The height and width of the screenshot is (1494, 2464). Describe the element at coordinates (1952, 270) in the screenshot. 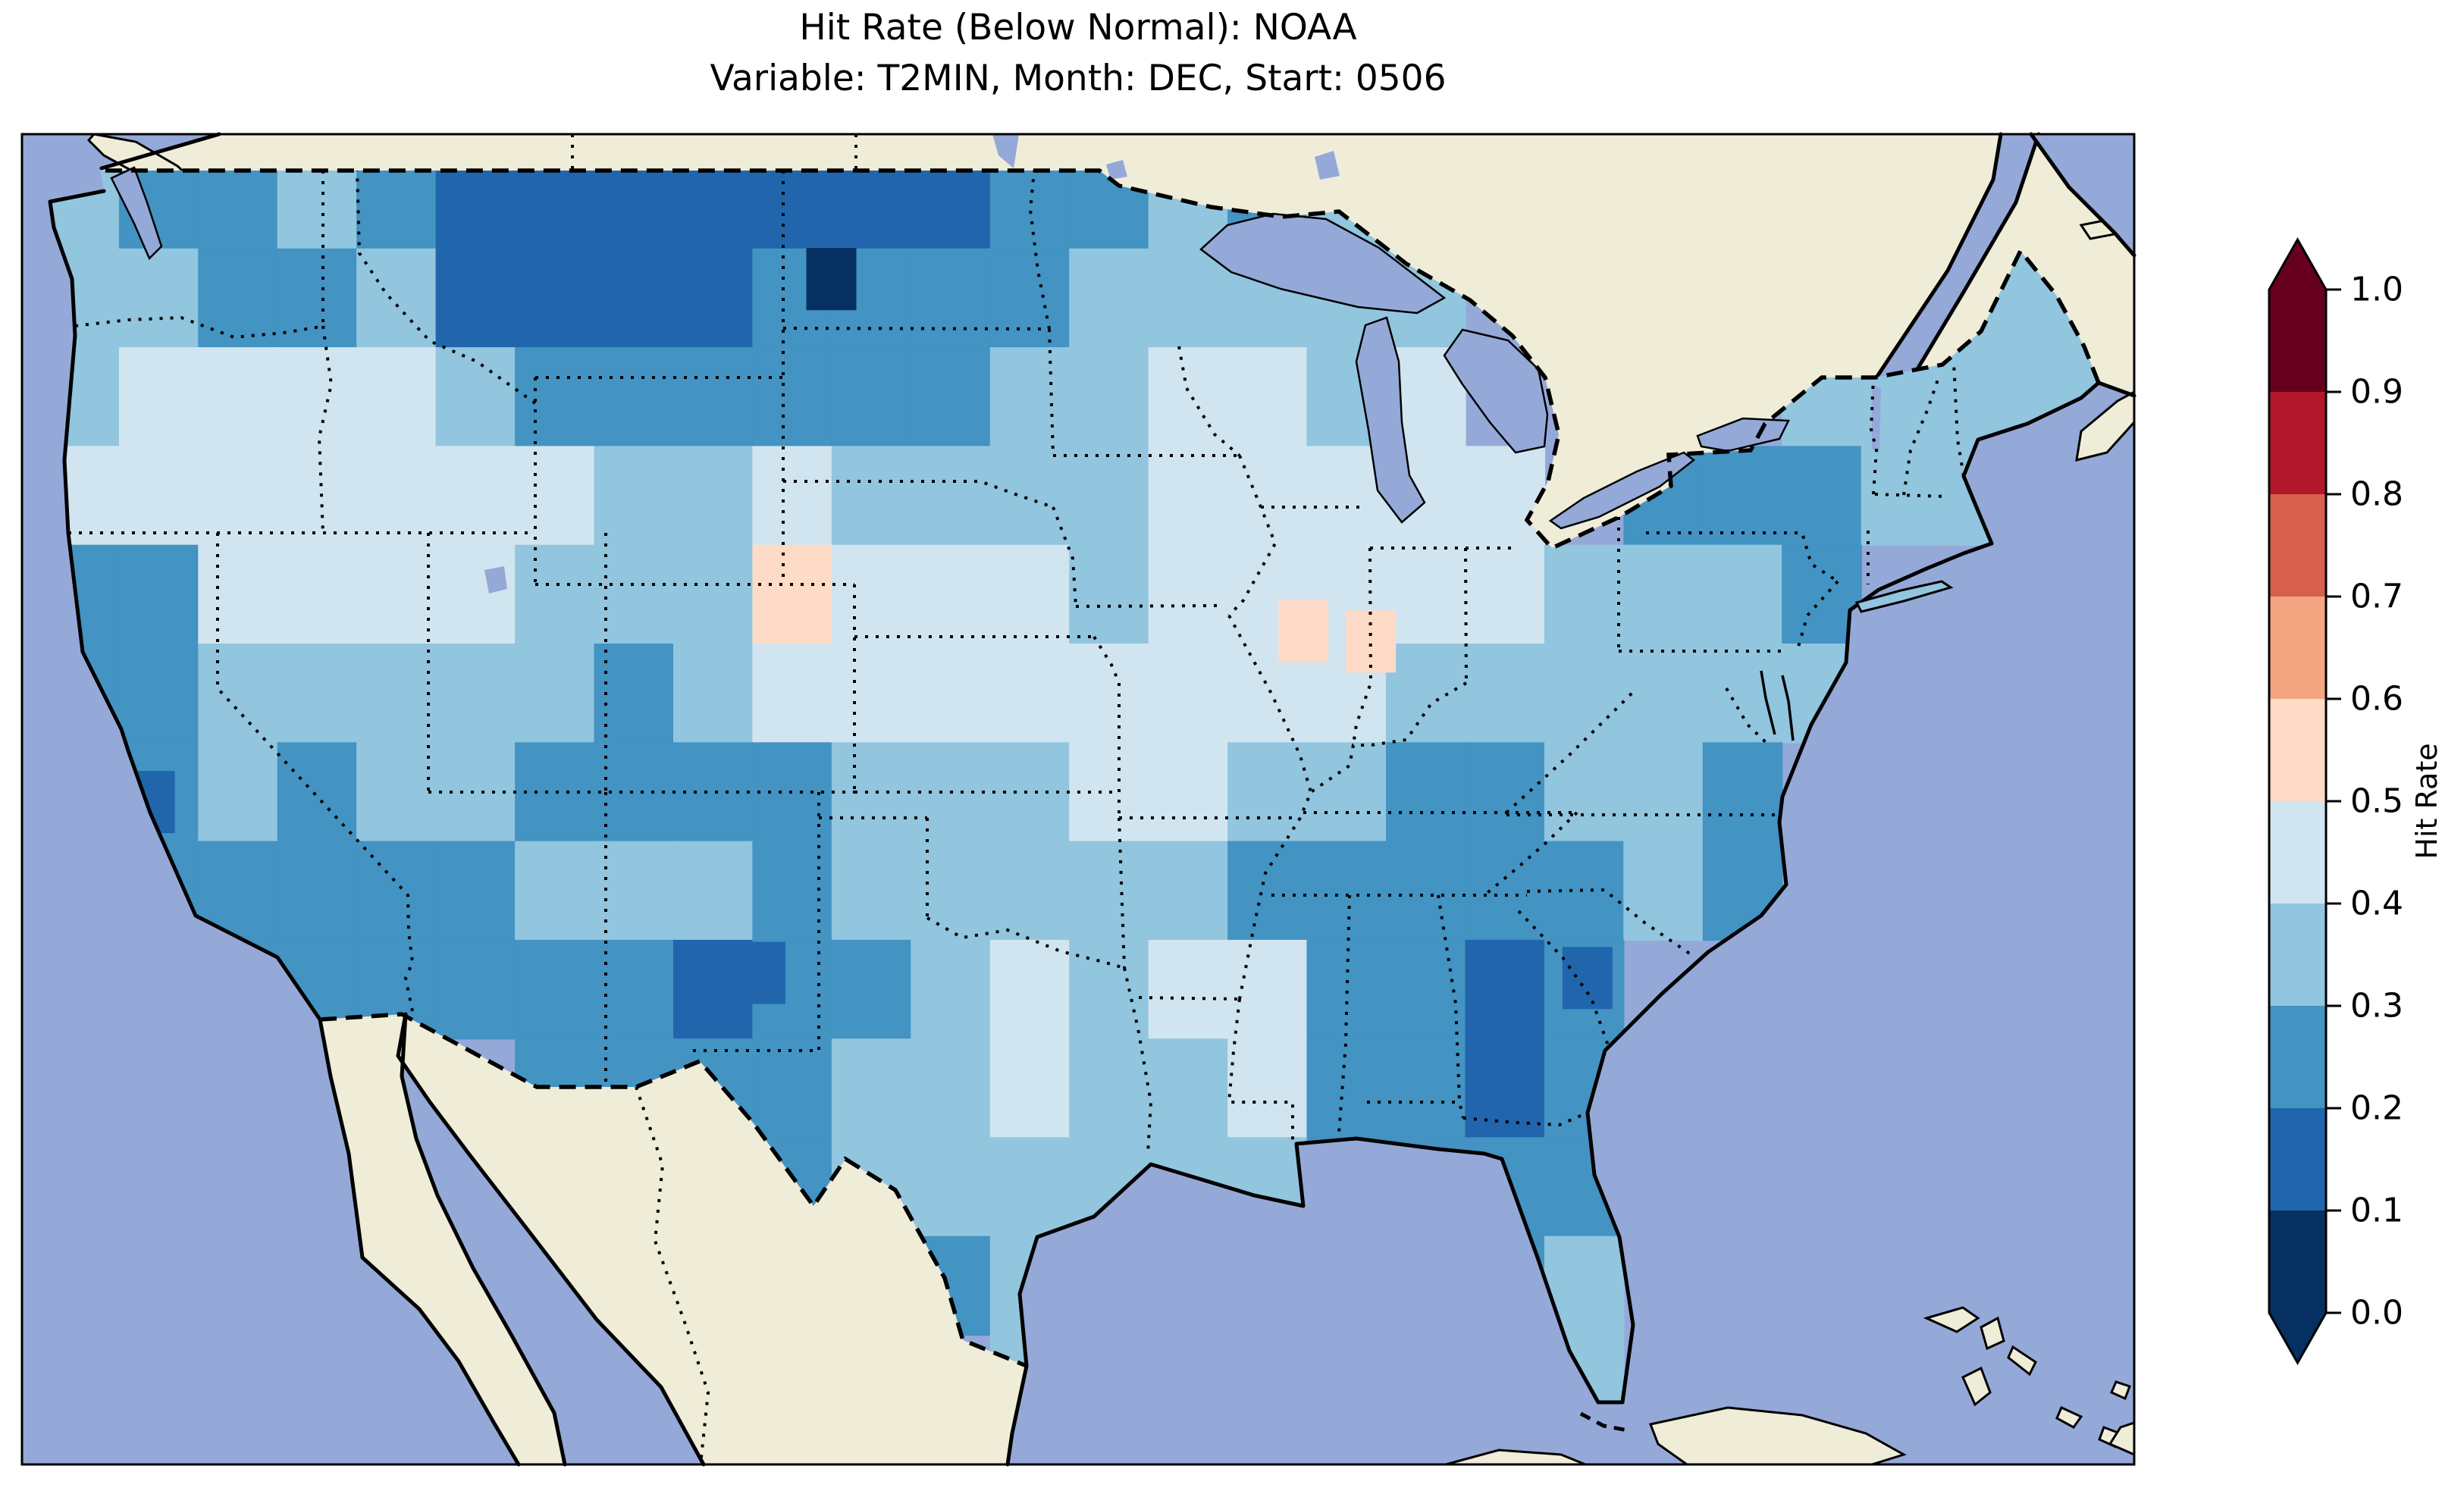

I see `st-lawrence-river` at that location.